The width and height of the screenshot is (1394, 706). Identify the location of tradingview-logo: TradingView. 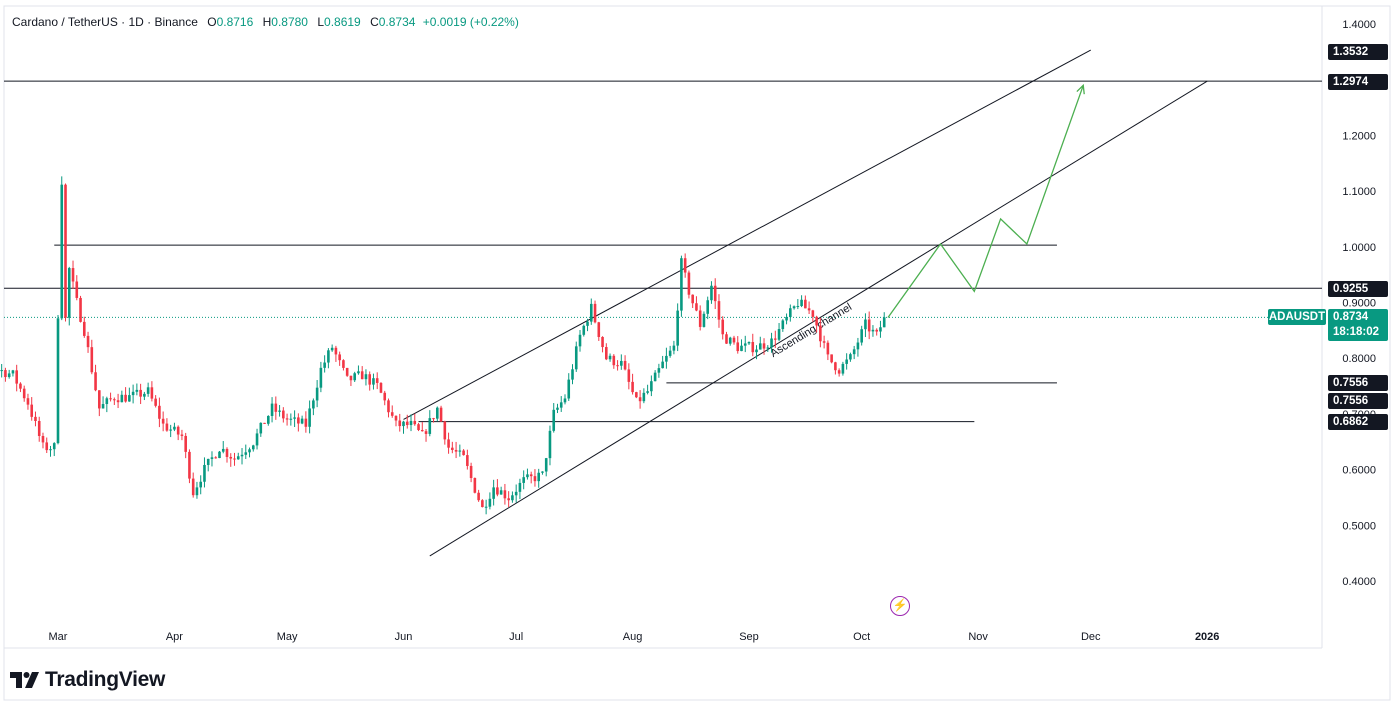
(87, 680).